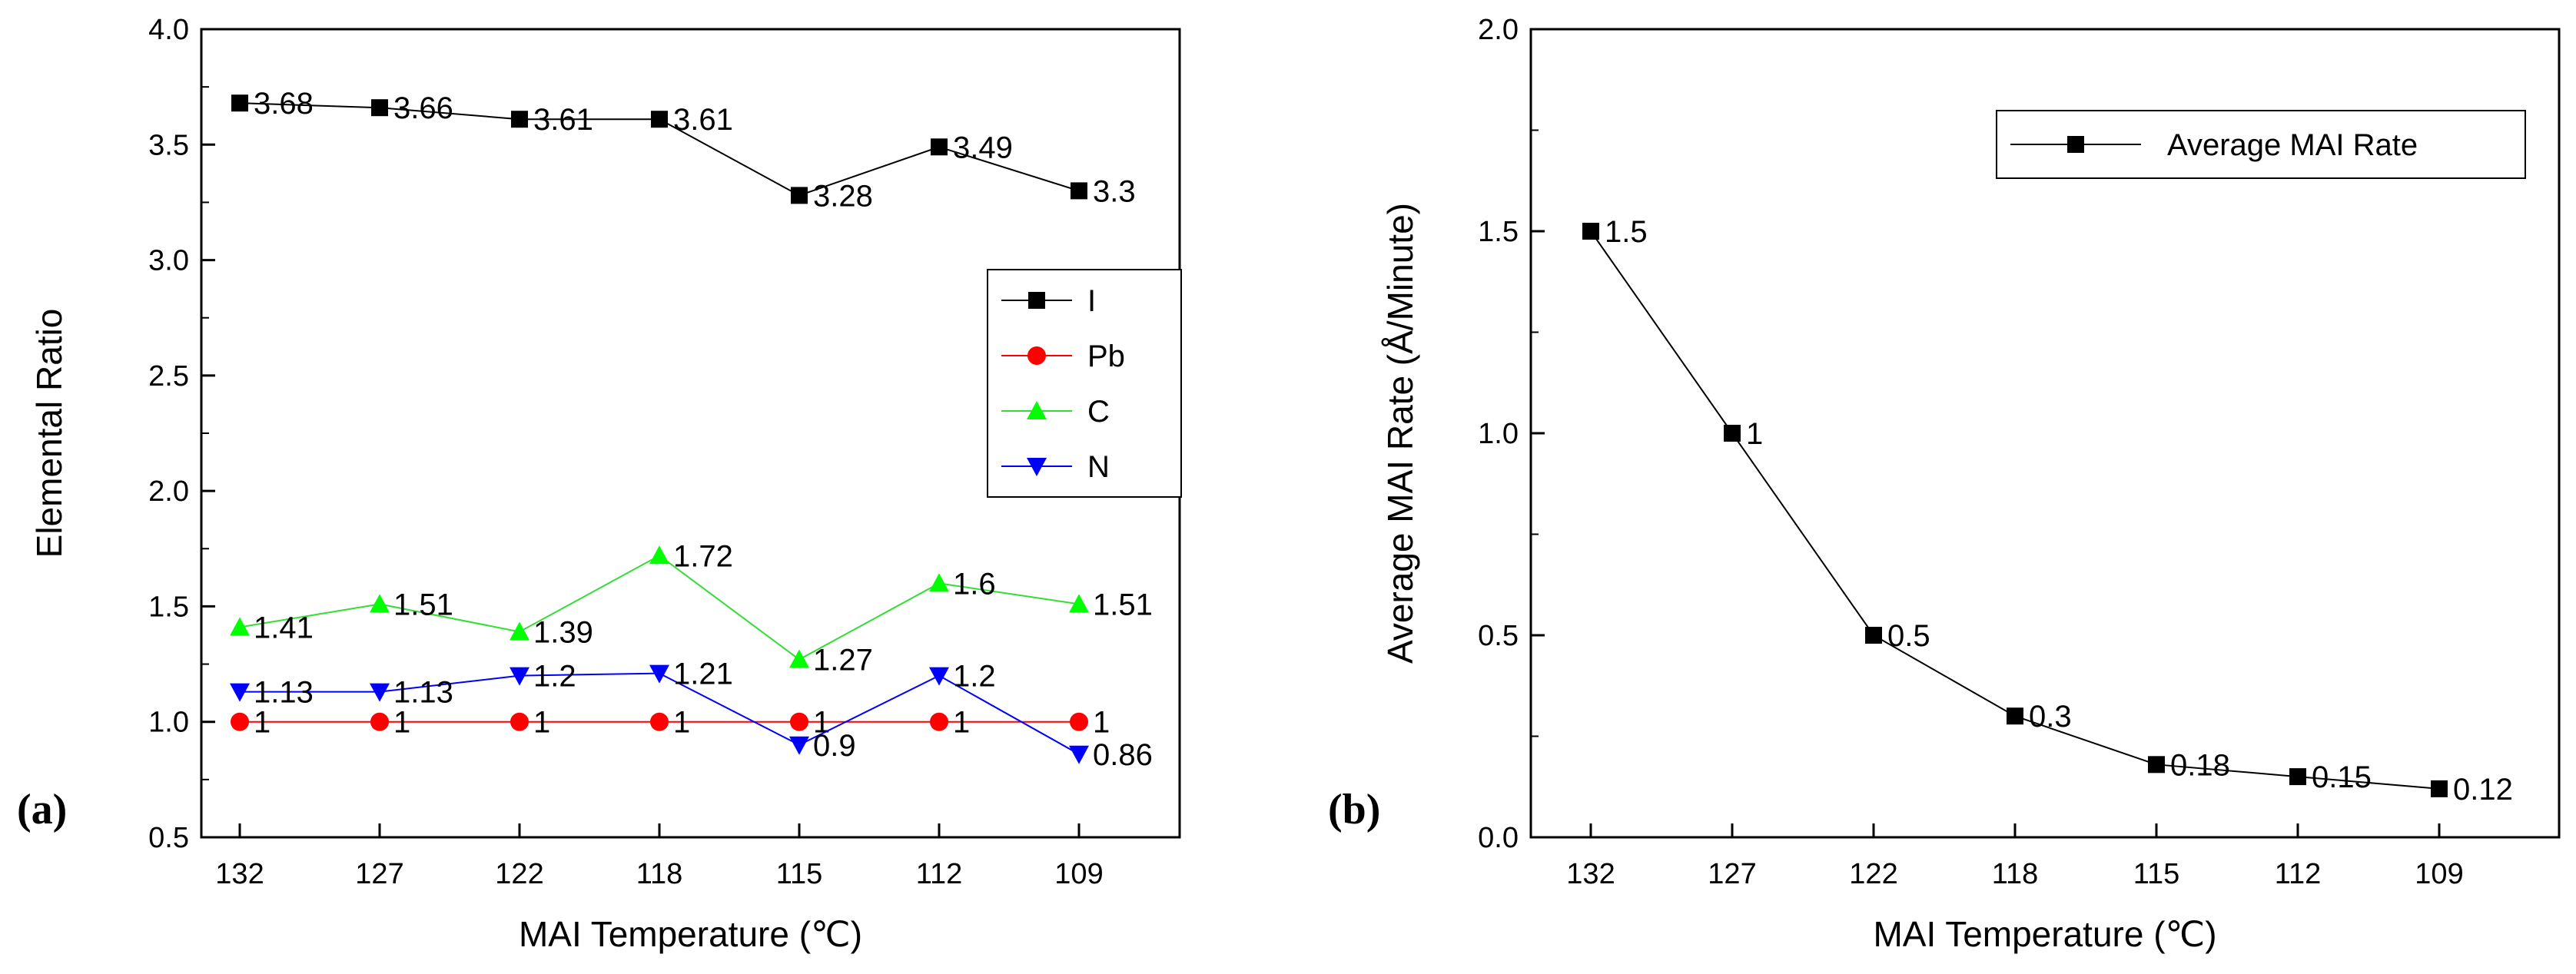  I want to click on x-axis-title-0: MAI Temperature (℃), so click(690, 934).